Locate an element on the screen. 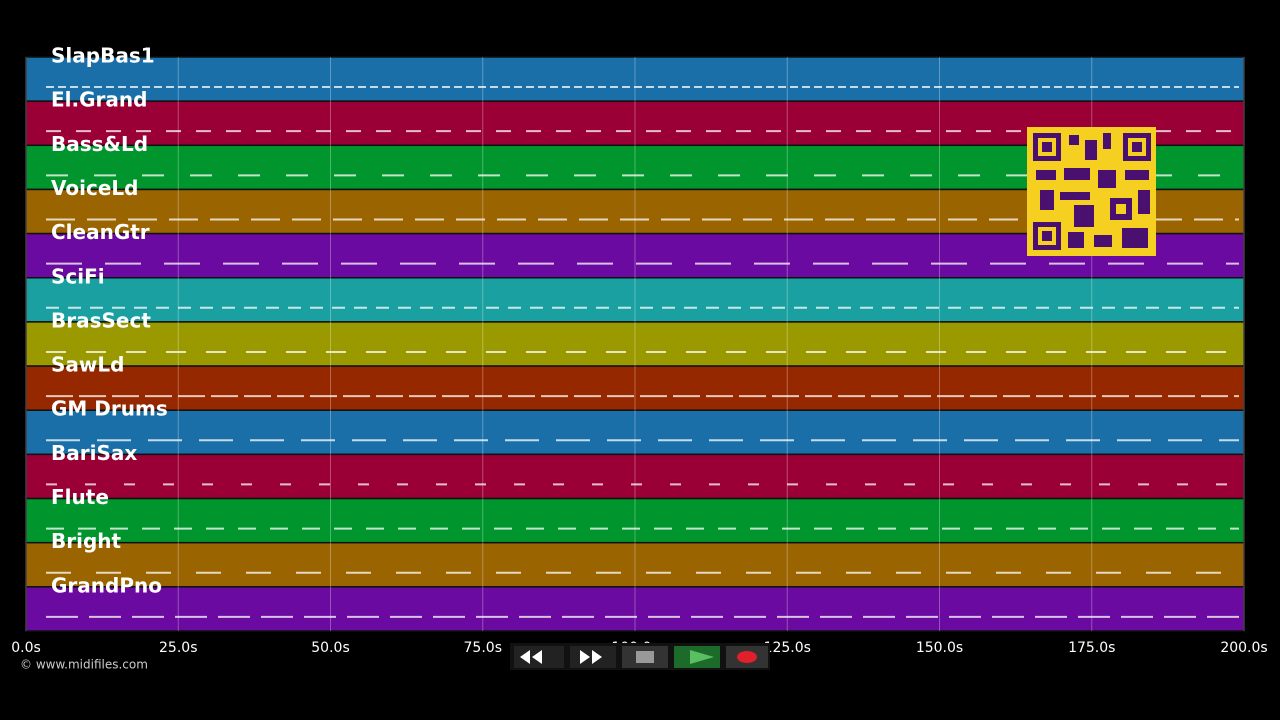  record-button is located at coordinates (747, 657).